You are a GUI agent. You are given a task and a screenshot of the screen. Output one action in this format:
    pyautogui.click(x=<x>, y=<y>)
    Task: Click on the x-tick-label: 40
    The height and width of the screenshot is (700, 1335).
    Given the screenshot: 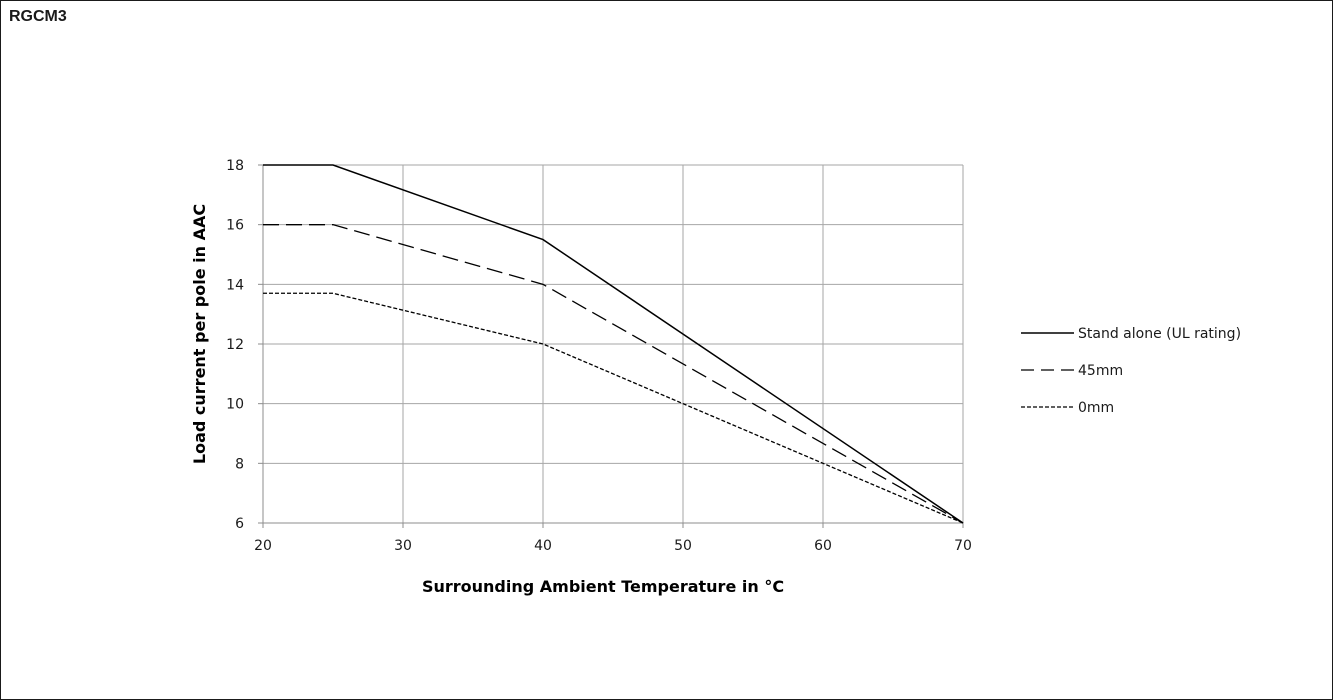 What is the action you would take?
    pyautogui.click(x=543, y=546)
    